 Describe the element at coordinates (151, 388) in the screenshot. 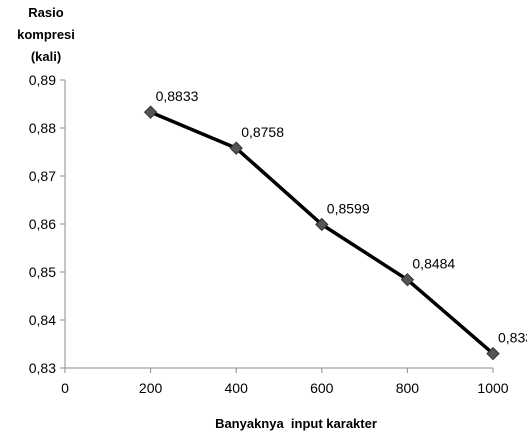

I see `x-tick-label: 200` at that location.